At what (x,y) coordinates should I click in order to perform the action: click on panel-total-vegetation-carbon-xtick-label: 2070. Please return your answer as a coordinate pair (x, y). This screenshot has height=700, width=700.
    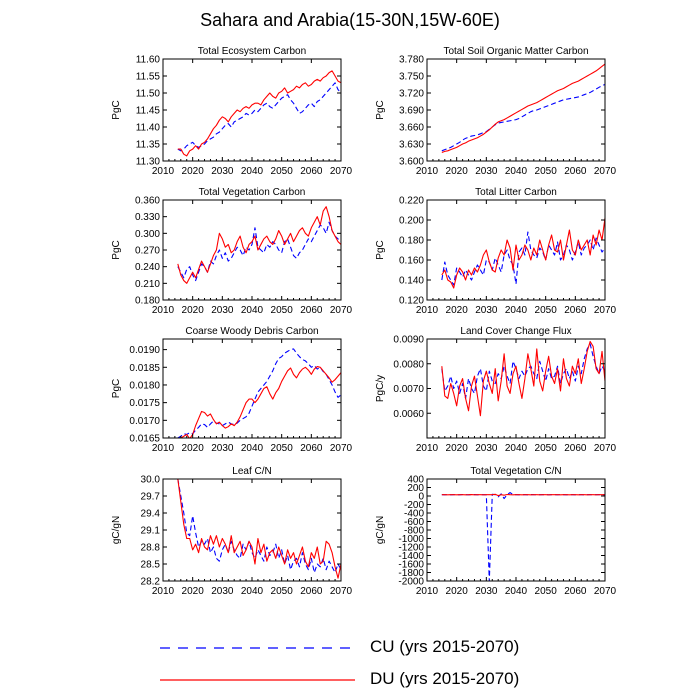
    Looking at the image, I should click on (341, 310).